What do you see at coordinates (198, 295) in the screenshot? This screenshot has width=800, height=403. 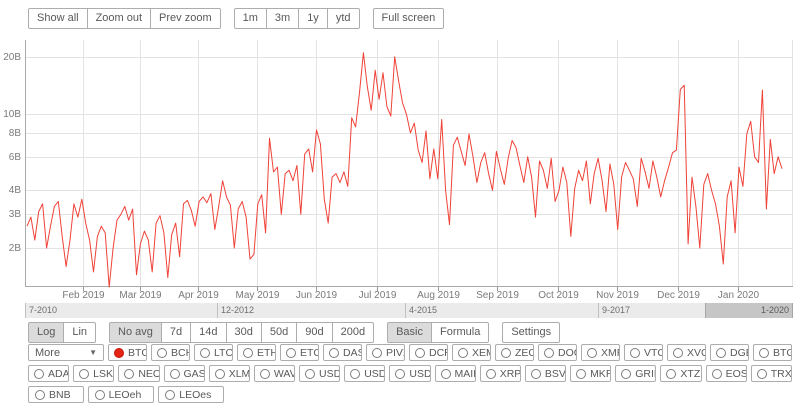 I see `x-tick-label: Apr 2019` at bounding box center [198, 295].